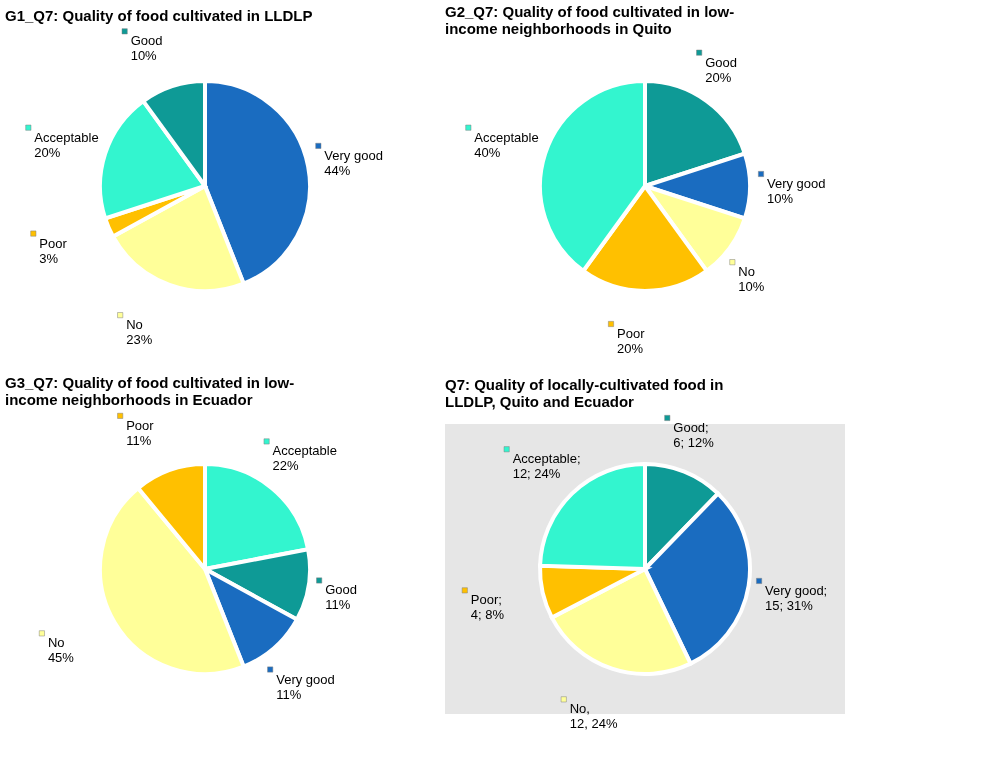 This screenshot has width=1007, height=760. What do you see at coordinates (546, 466) in the screenshot?
I see `legend-label: Acceptable; 12; 24%` at bounding box center [546, 466].